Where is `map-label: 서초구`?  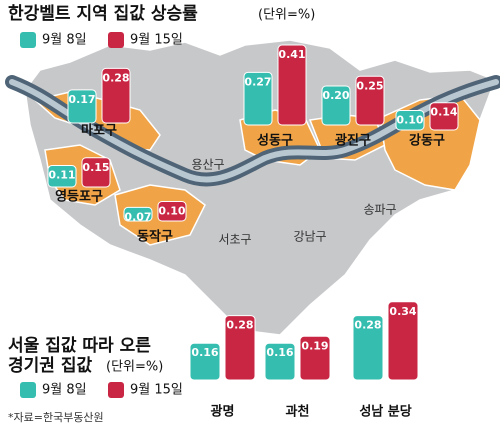 map-label: 서초구 is located at coordinates (234, 240).